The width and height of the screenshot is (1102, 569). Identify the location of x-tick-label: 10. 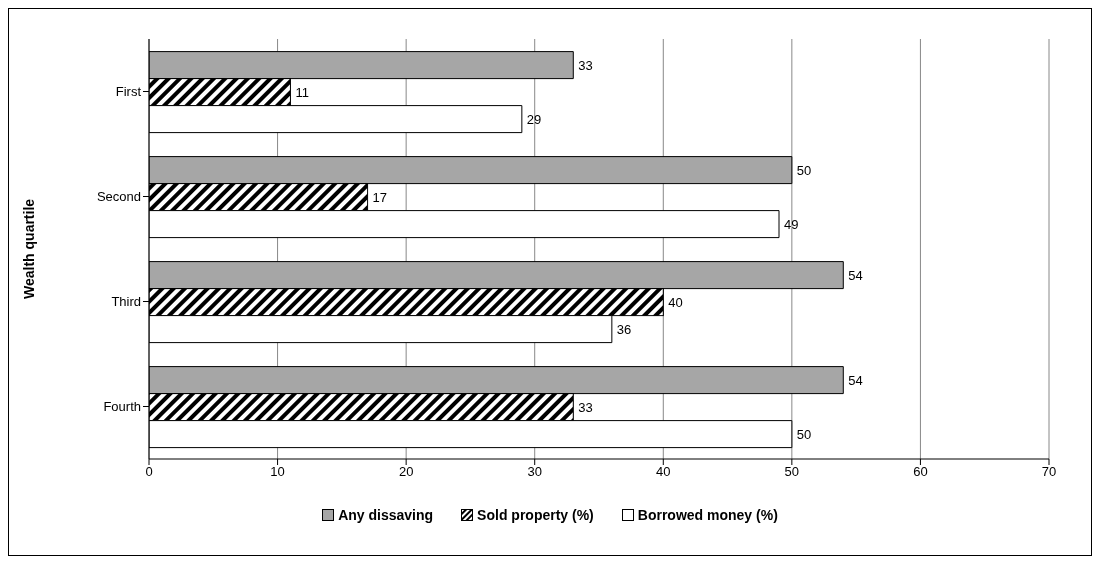
(277, 472).